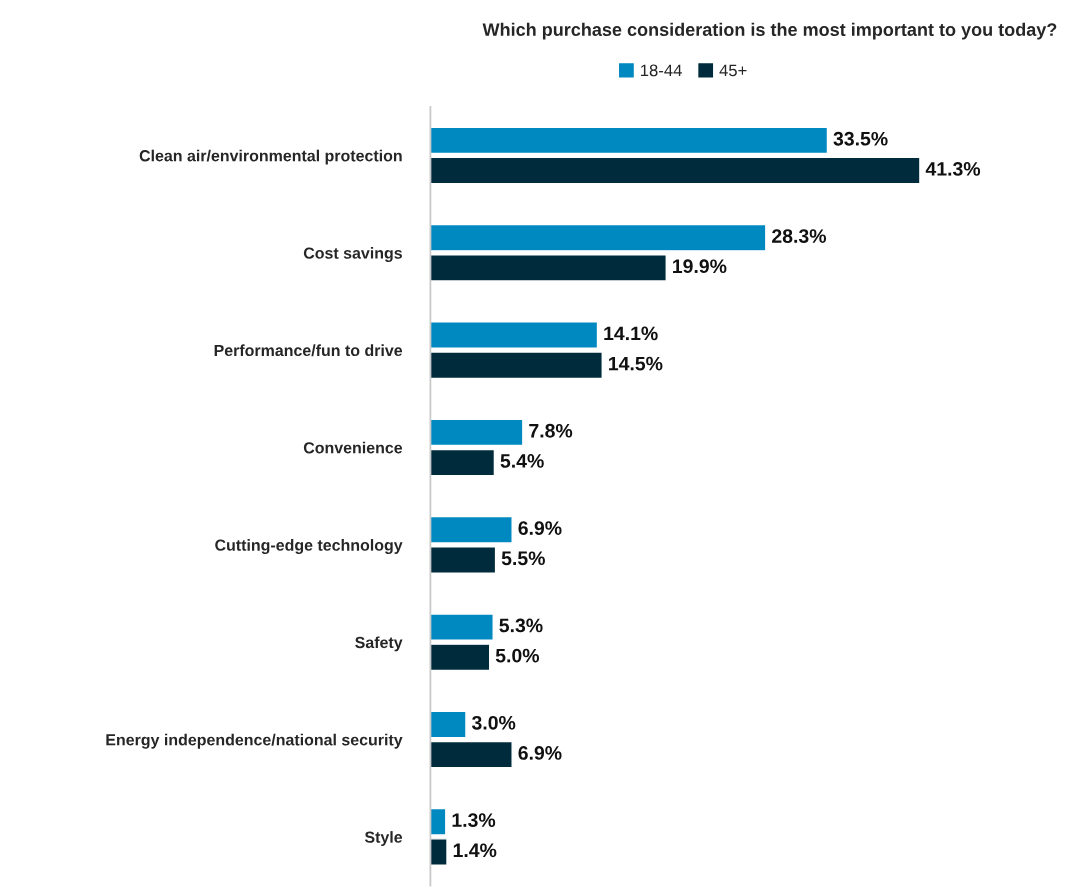 The height and width of the screenshot is (890, 1068). What do you see at coordinates (517, 655) in the screenshot?
I see `data-label: 5.0%` at bounding box center [517, 655].